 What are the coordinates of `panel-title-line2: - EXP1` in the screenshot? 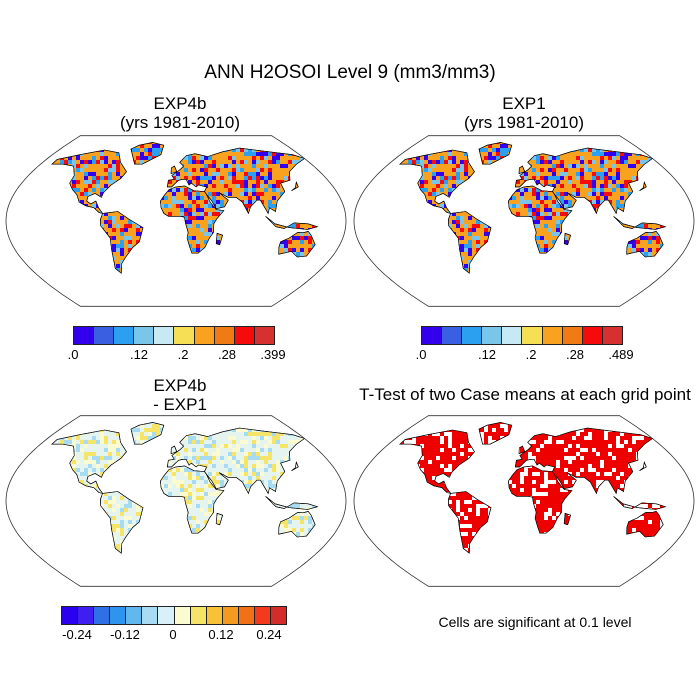 It's located at (180, 404).